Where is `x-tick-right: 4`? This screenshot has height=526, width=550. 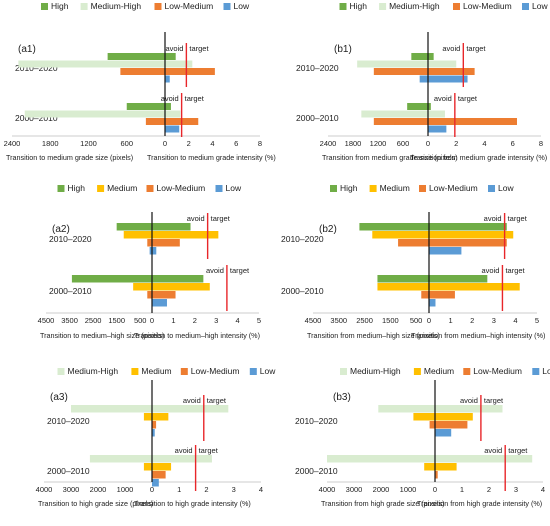
x-tick-right: 4 is located at coordinates (261, 489).